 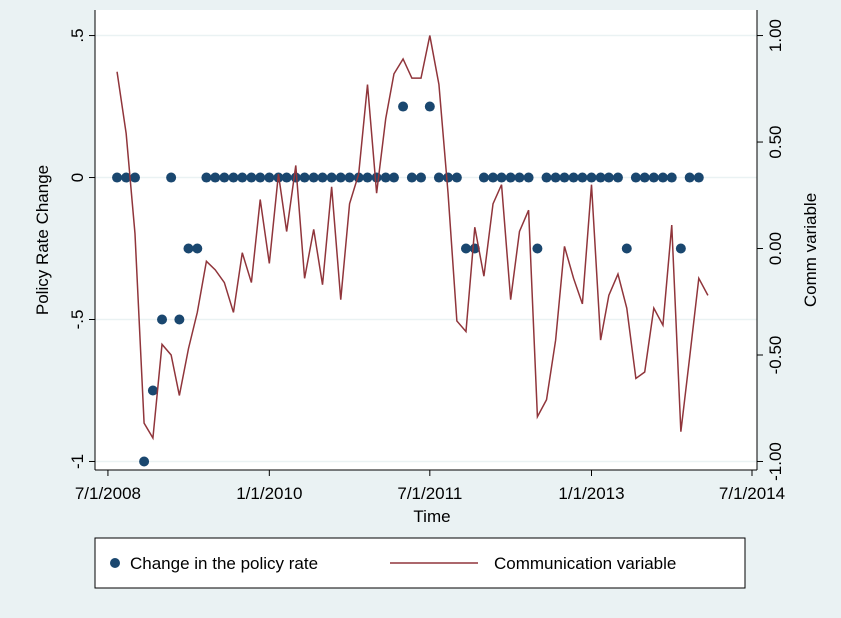 I want to click on legend-label: Change in the policy rate, so click(x=224, y=563).